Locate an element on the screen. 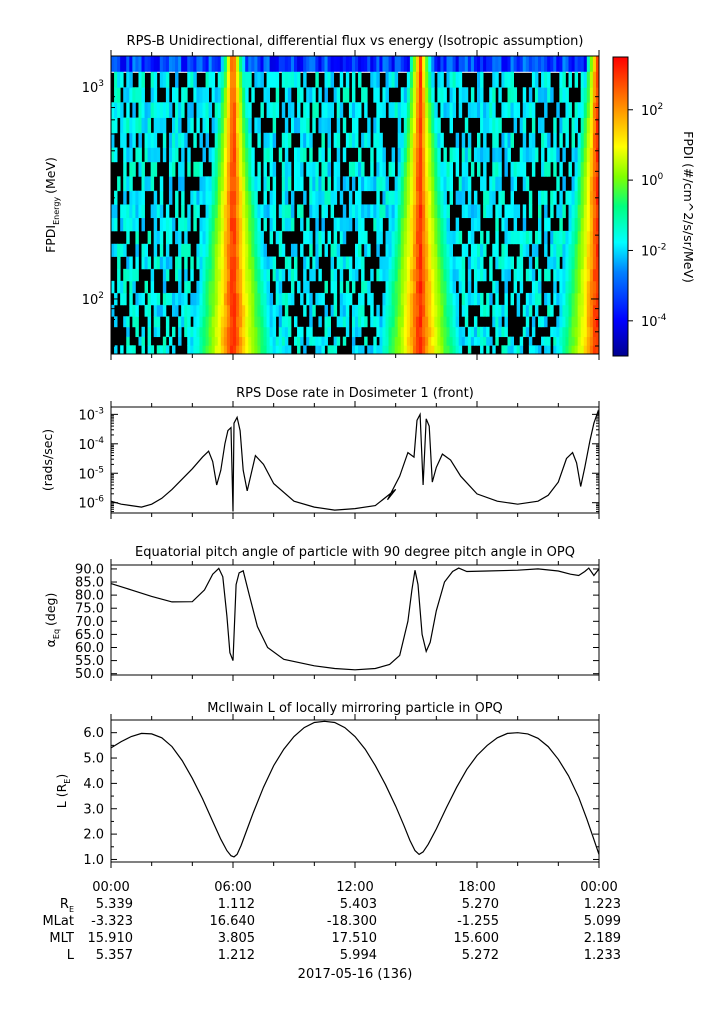 The width and height of the screenshot is (725, 1019). ephemeris-value: 16.640 is located at coordinates (233, 921).